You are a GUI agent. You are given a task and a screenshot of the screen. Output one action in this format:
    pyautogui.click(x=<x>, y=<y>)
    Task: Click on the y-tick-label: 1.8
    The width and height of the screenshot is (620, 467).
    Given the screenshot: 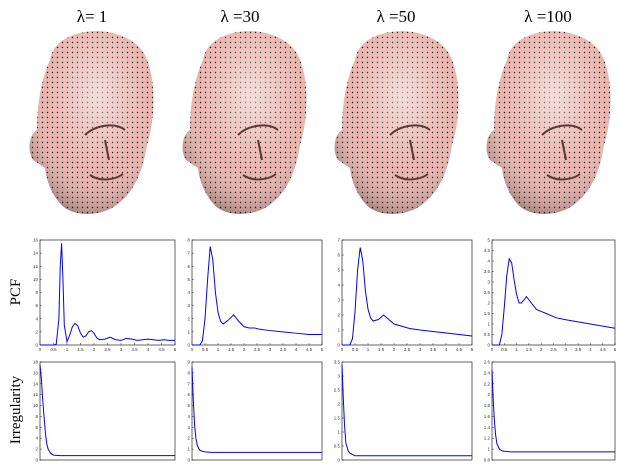 What is the action you would take?
    pyautogui.click(x=487, y=405)
    